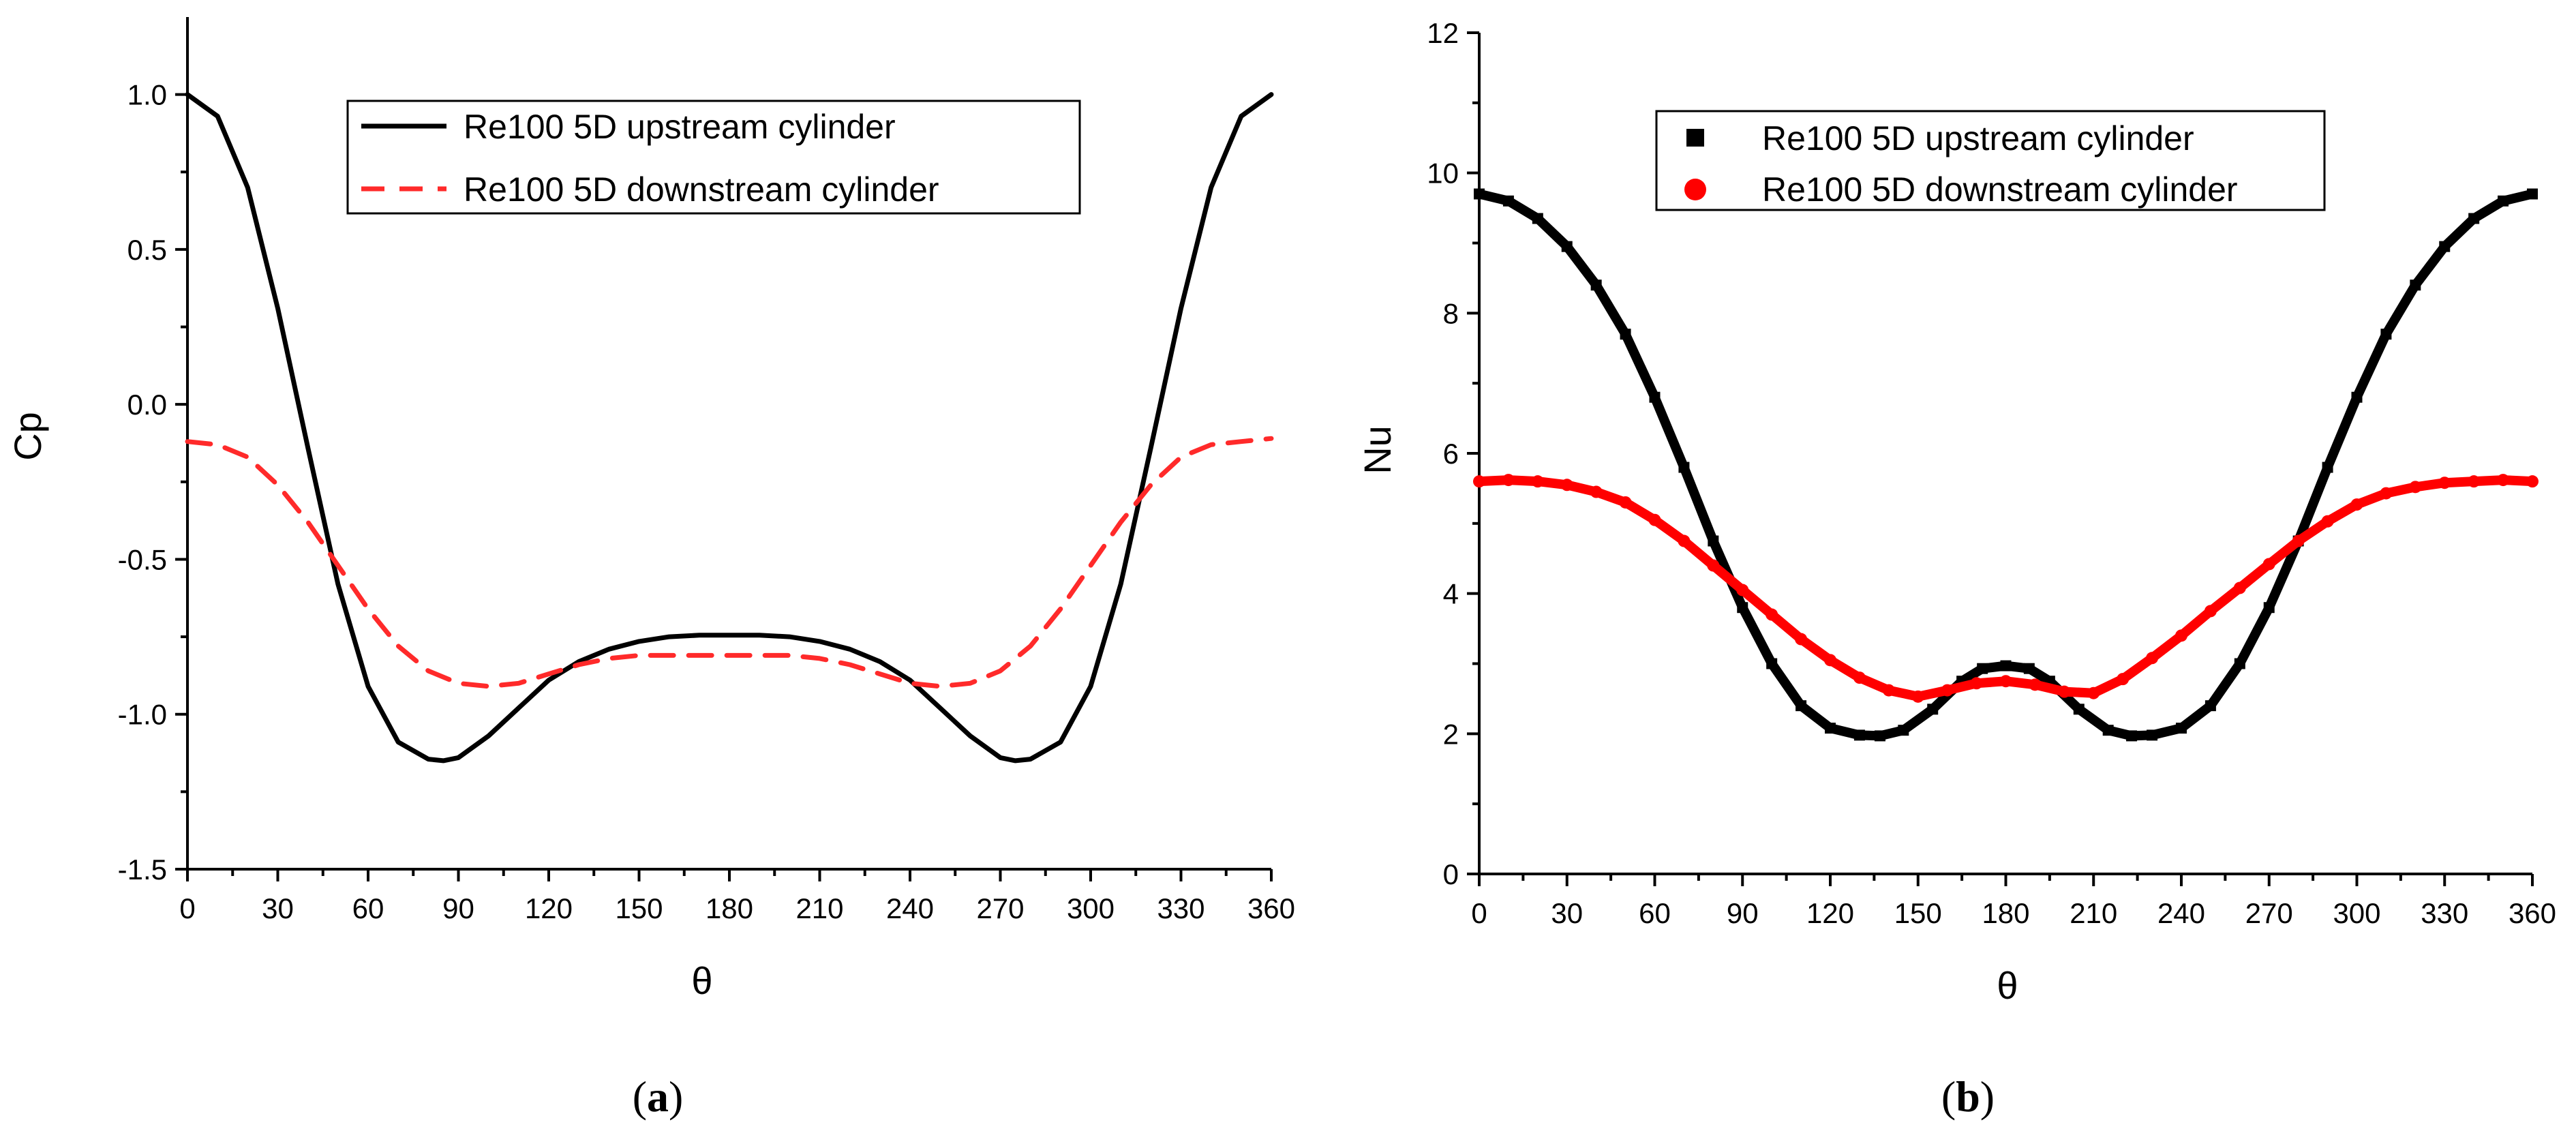 This screenshot has width=2576, height=1133. What do you see at coordinates (368, 908) in the screenshot?
I see `panel-a-x-tick-label: 60` at bounding box center [368, 908].